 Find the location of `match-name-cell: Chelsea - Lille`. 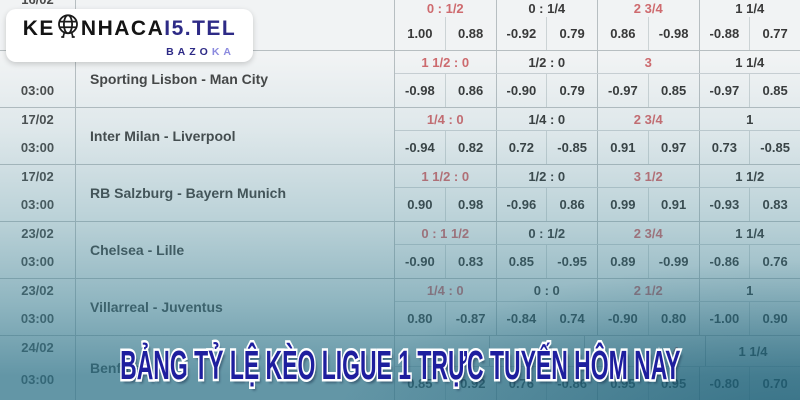

match-name-cell: Chelsea - Lille is located at coordinates (235, 250).